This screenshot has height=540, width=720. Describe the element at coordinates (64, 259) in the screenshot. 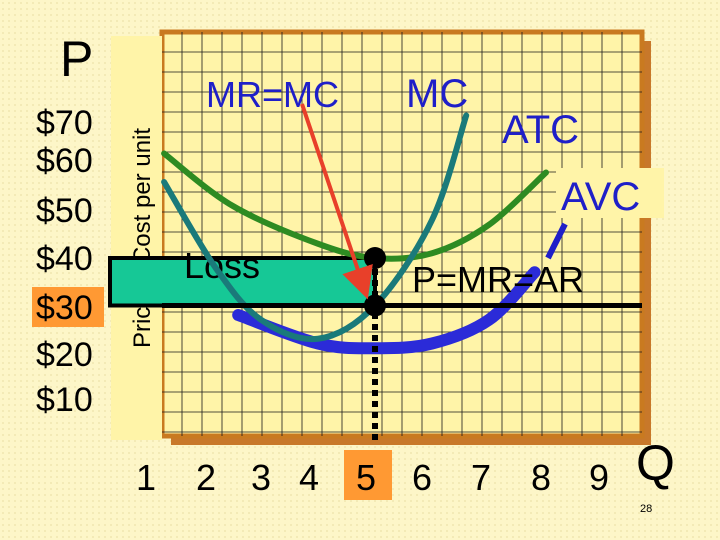

I see `y-tick-40: $40` at that location.